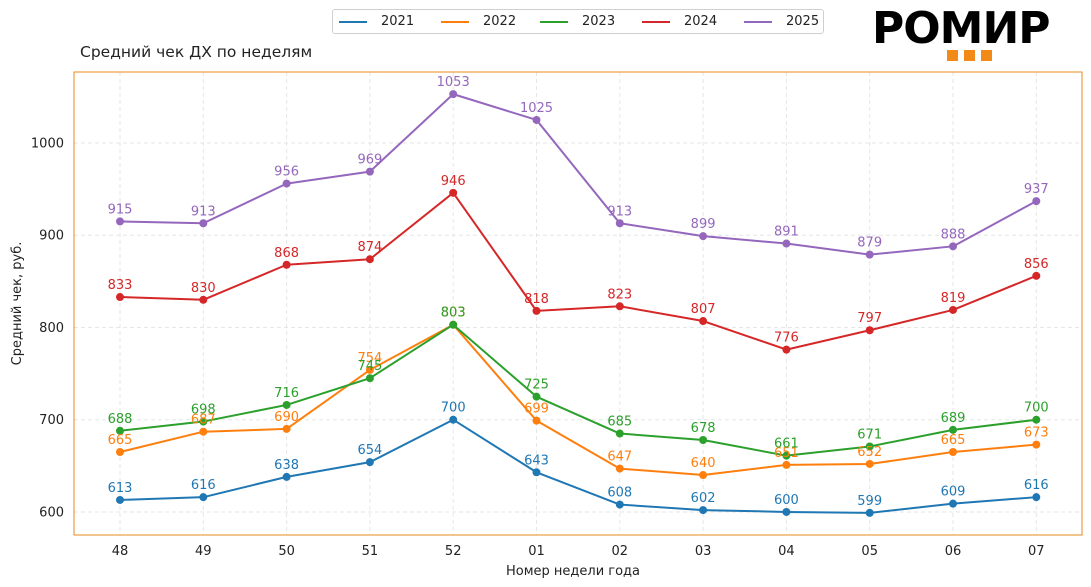  What do you see at coordinates (869, 501) in the screenshot?
I see `data-label-2021: 599` at bounding box center [869, 501].